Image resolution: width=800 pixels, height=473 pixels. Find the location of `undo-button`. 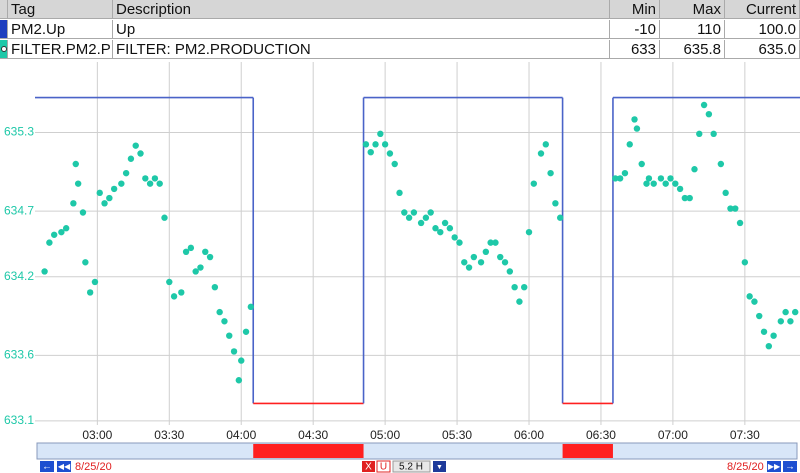

undo-button is located at coordinates (383, 466).